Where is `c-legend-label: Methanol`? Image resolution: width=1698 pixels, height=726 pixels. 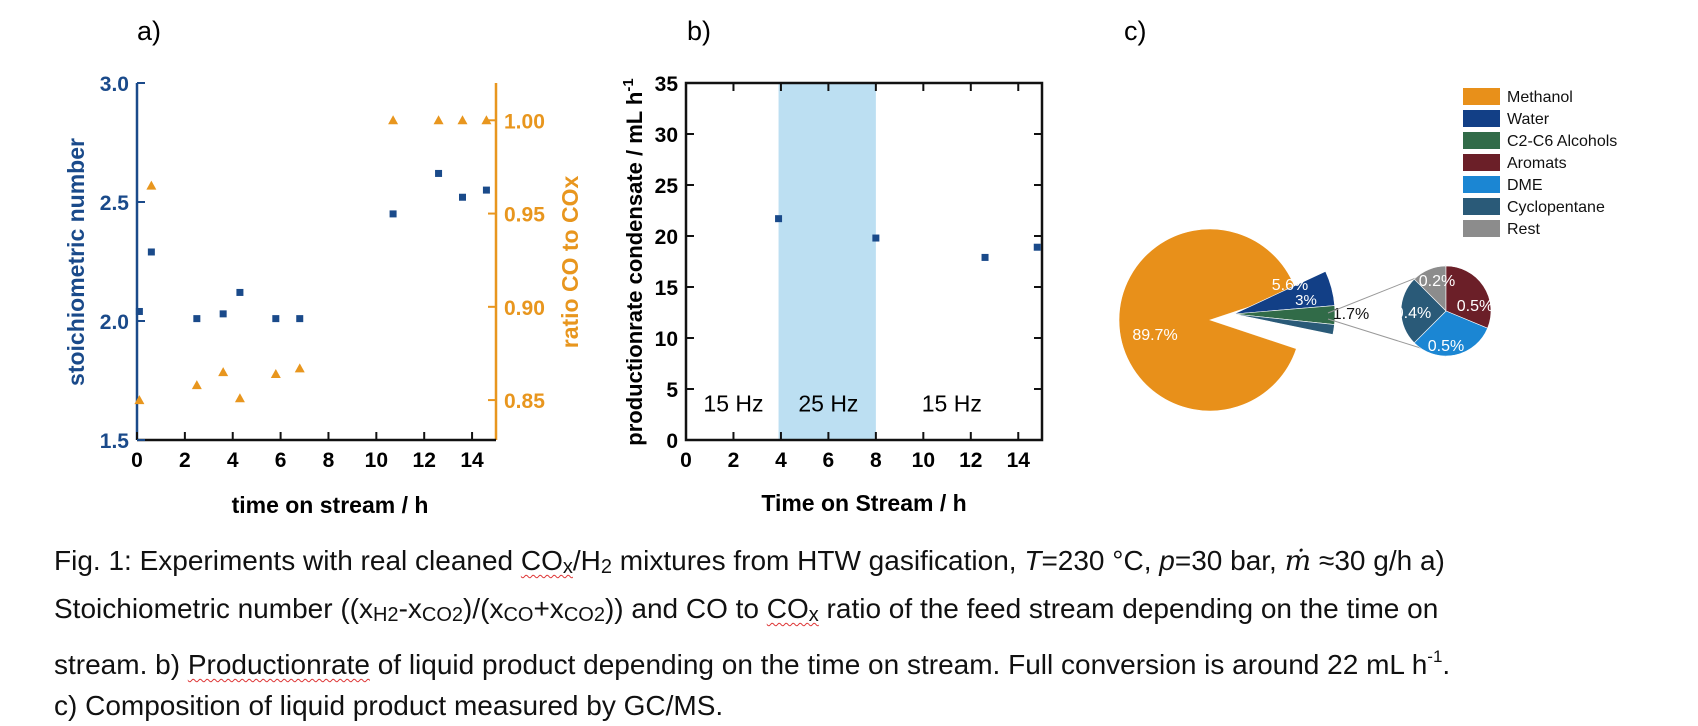
c-legend-label: Methanol is located at coordinates (1540, 97).